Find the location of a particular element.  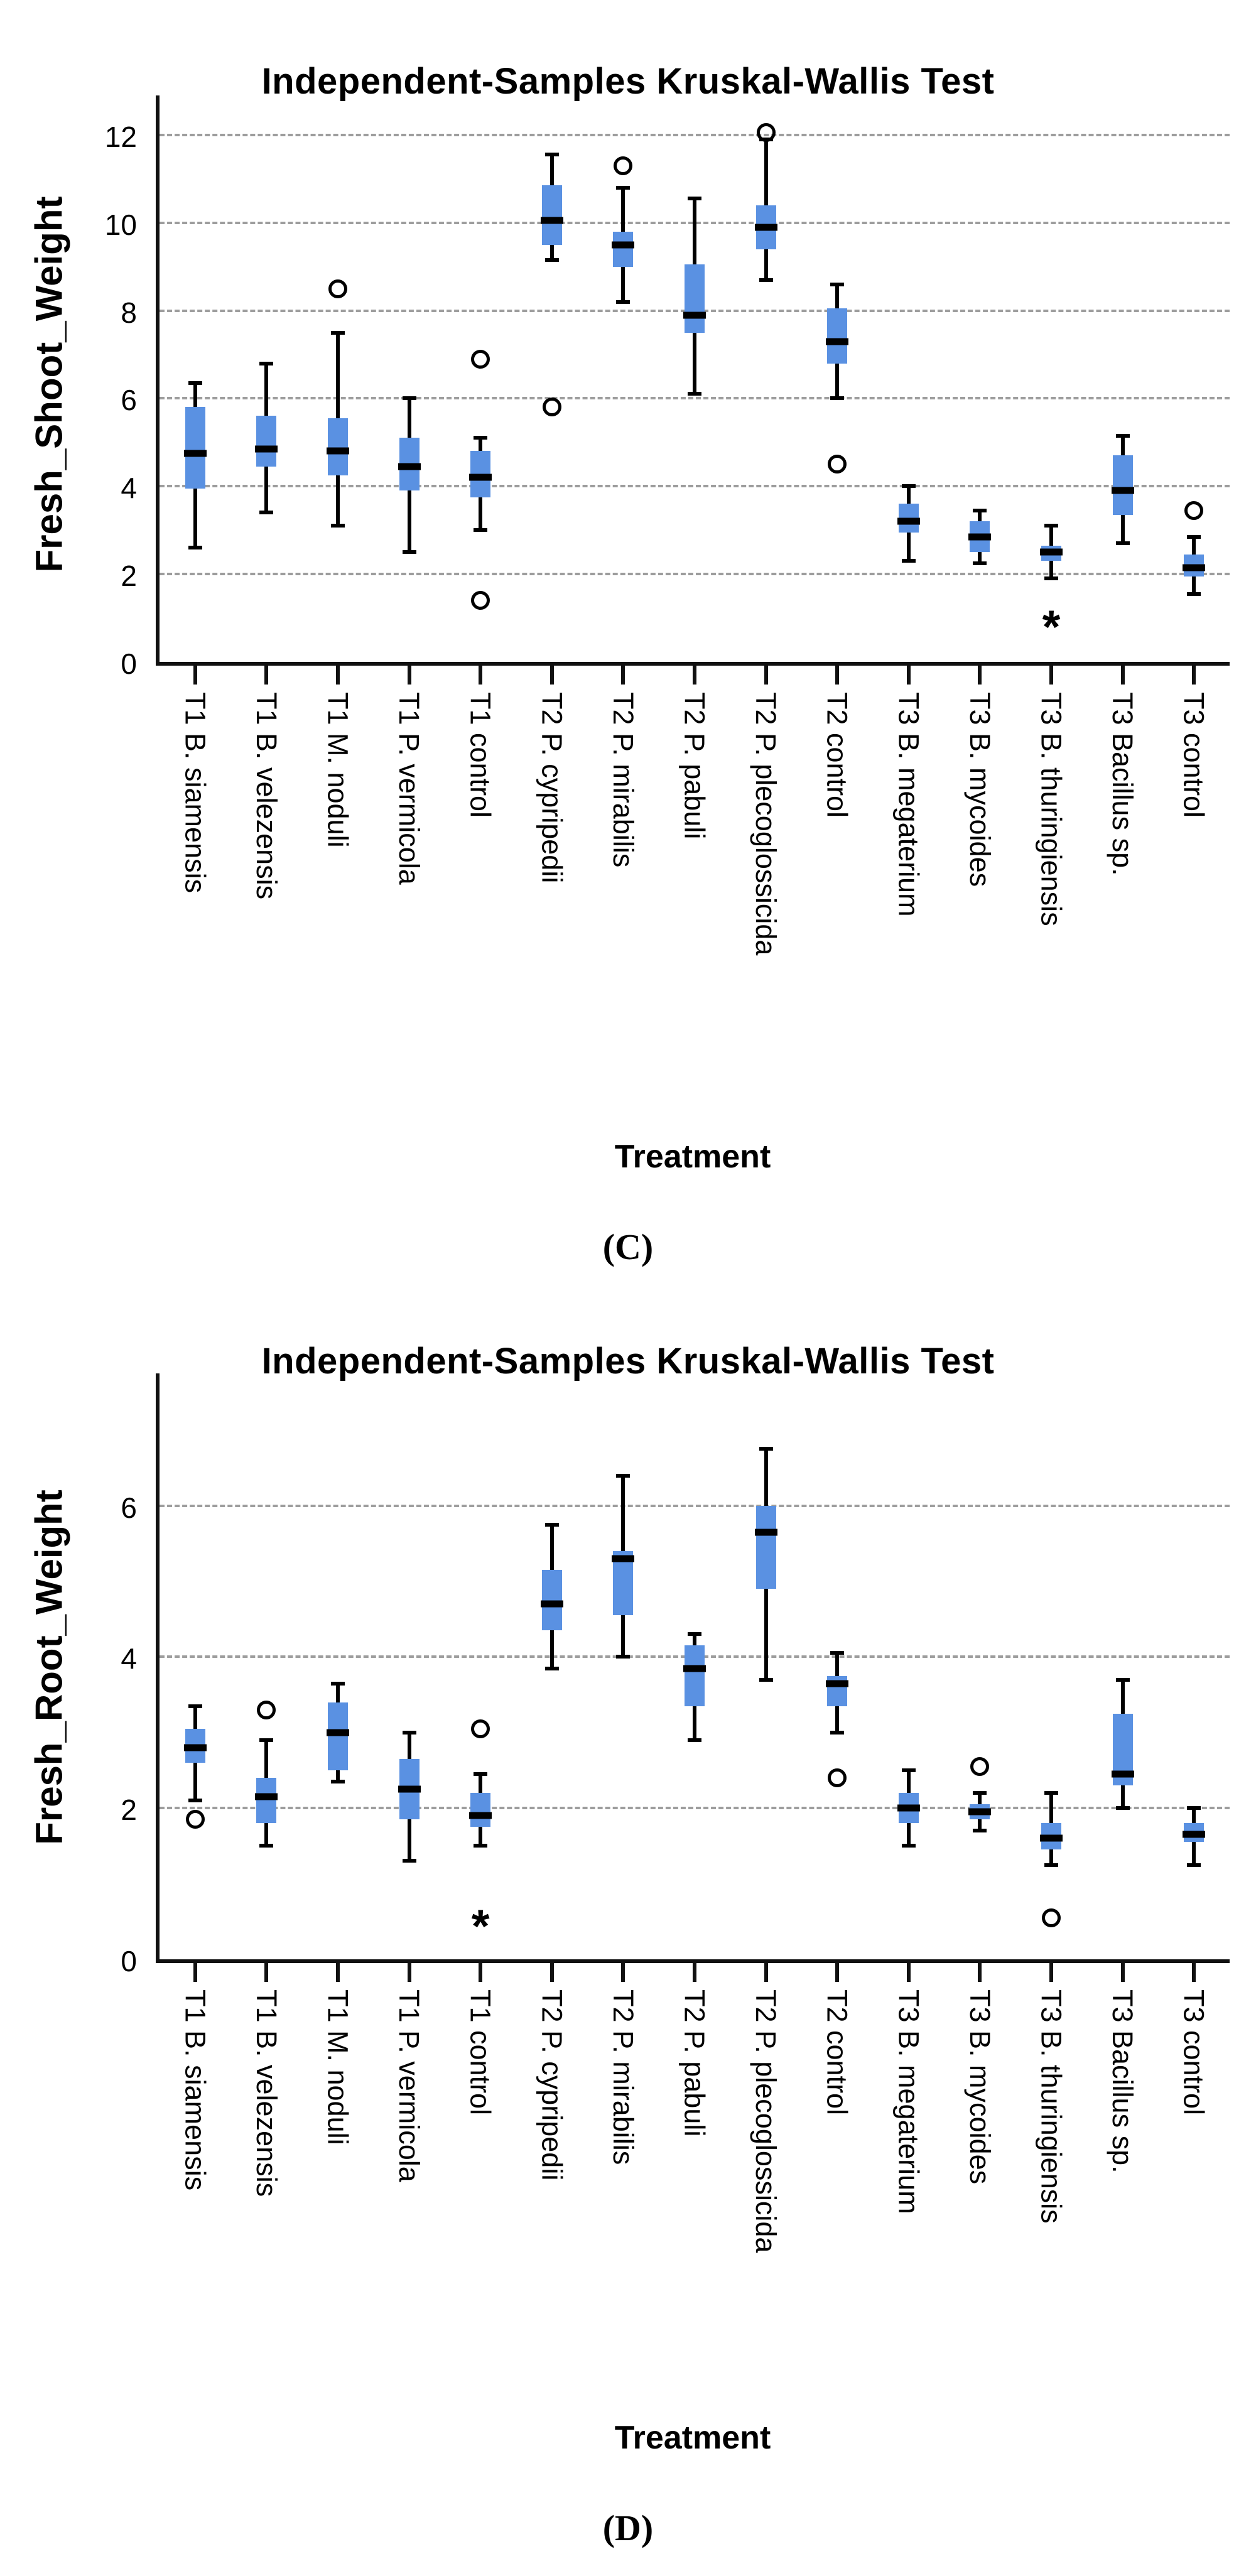

y-tick-label: 4 is located at coordinates (129, 1658).